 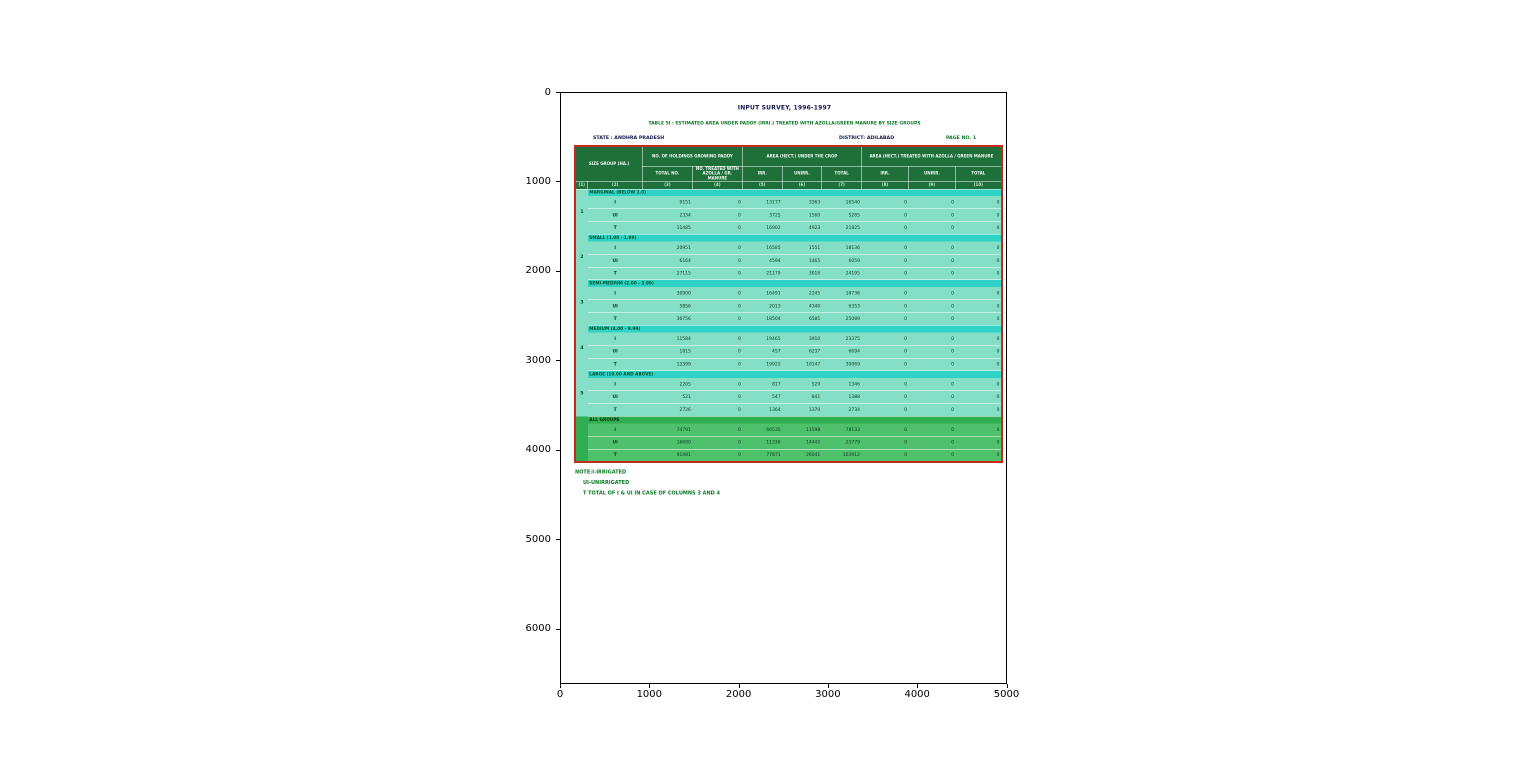 What do you see at coordinates (788, 274) in the screenshot?
I see `table-row: T 27115 0 21179 3016 24195 0 0 0` at bounding box center [788, 274].